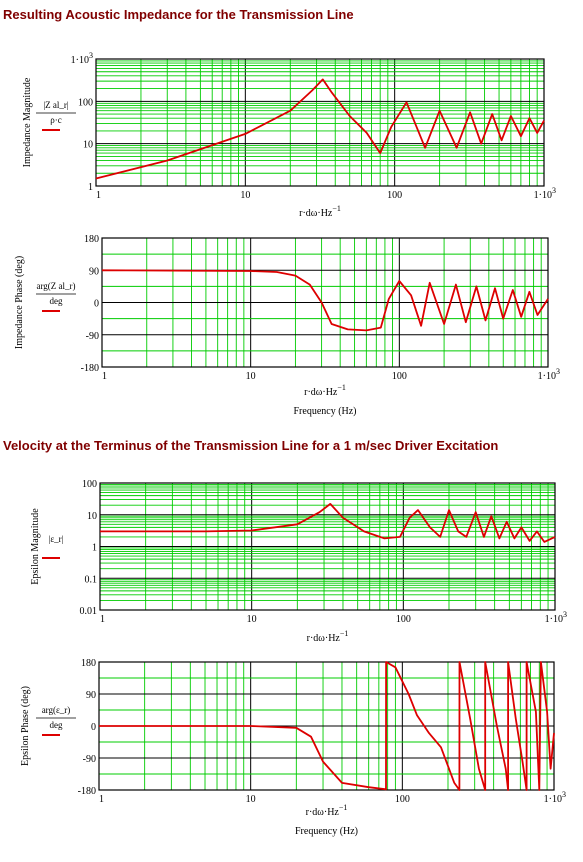 Image resolution: width=583 pixels, height=862 pixels. Describe the element at coordinates (19, 302) in the screenshot. I see `y-axis-label: Impedance Phase (deg)` at that location.